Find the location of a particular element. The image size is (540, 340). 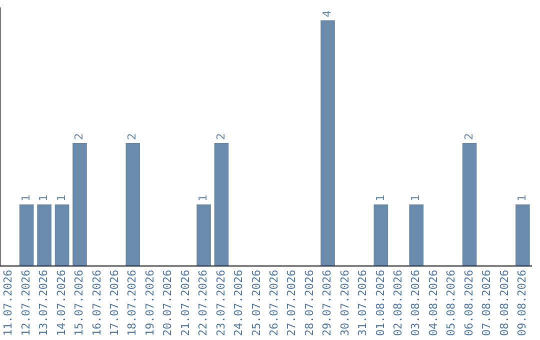

x-tick-label: 16.07.2026 is located at coordinates (97, 303).